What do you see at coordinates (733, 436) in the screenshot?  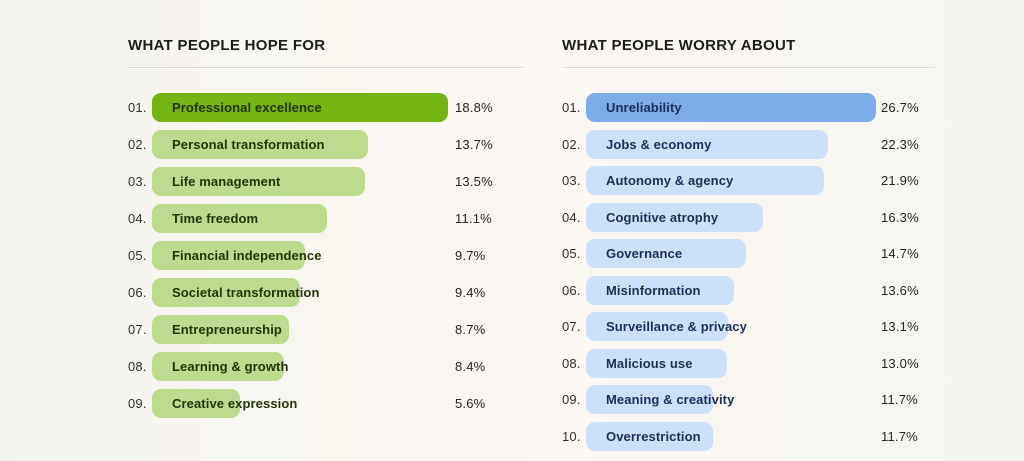 I see `bar-track: Overrestriction` at bounding box center [733, 436].